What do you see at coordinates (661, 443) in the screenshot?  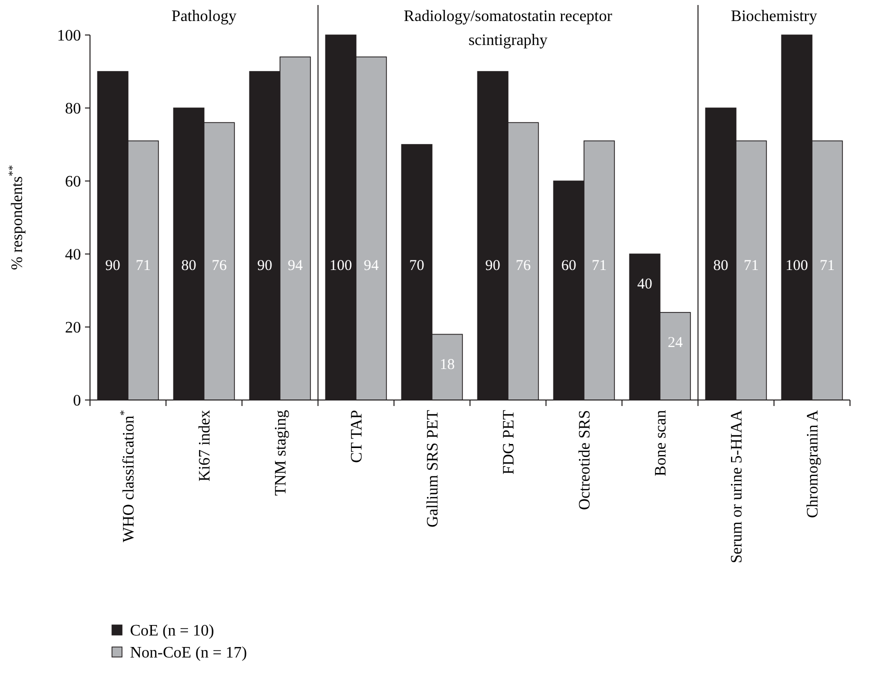 I see `x-tick-label: Bone scan` at bounding box center [661, 443].